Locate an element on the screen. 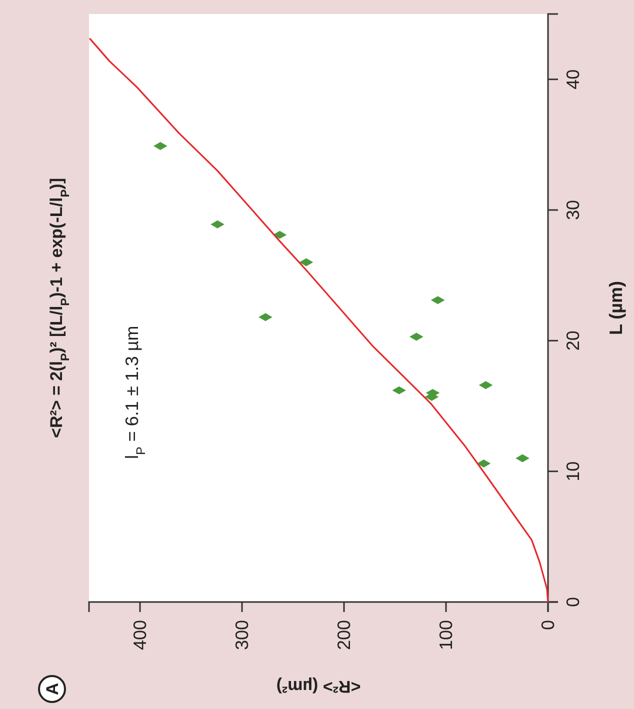  y-tick-label: 20 is located at coordinates (572, 340).